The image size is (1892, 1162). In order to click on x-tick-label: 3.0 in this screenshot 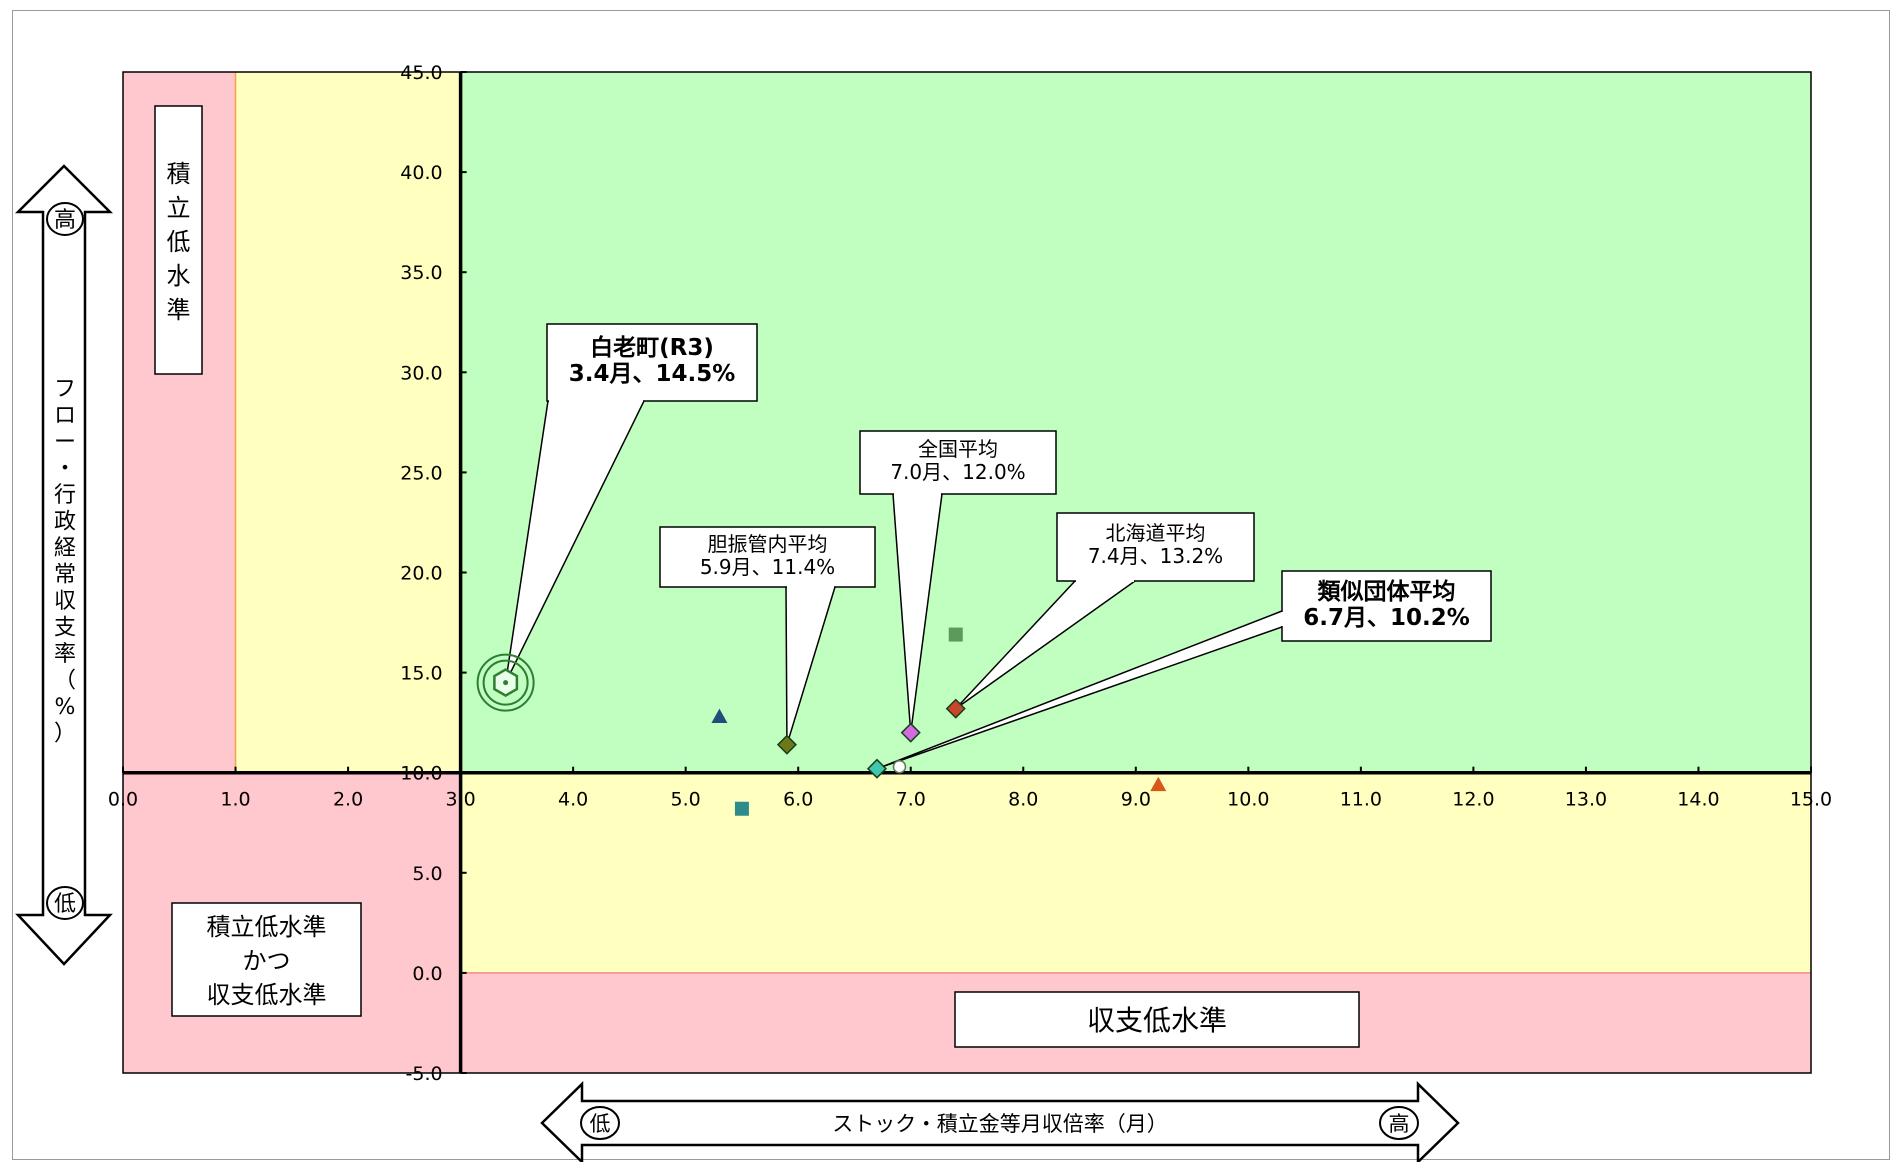, I will do `click(460, 800)`.